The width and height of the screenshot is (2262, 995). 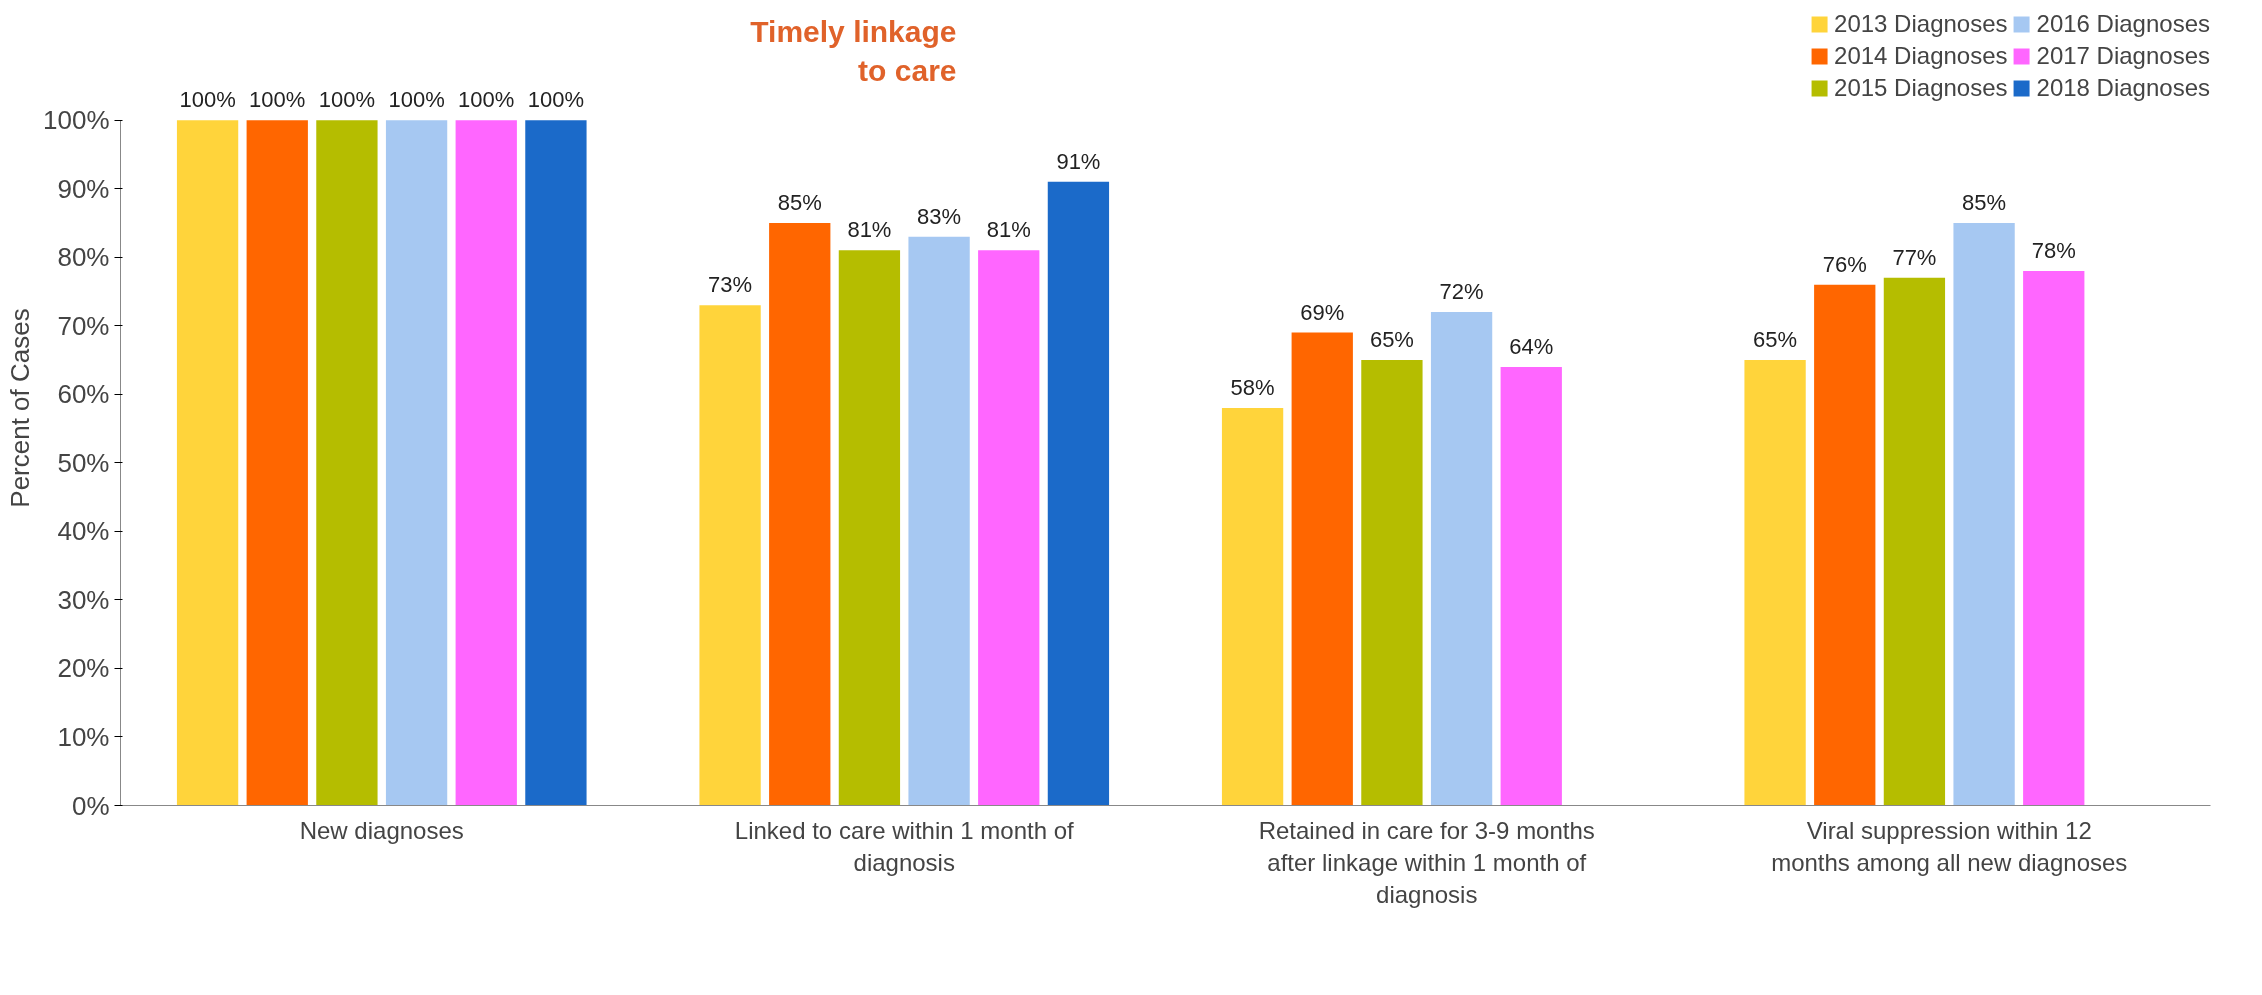 I want to click on x-tick-label: New diagnoses, so click(x=381, y=830).